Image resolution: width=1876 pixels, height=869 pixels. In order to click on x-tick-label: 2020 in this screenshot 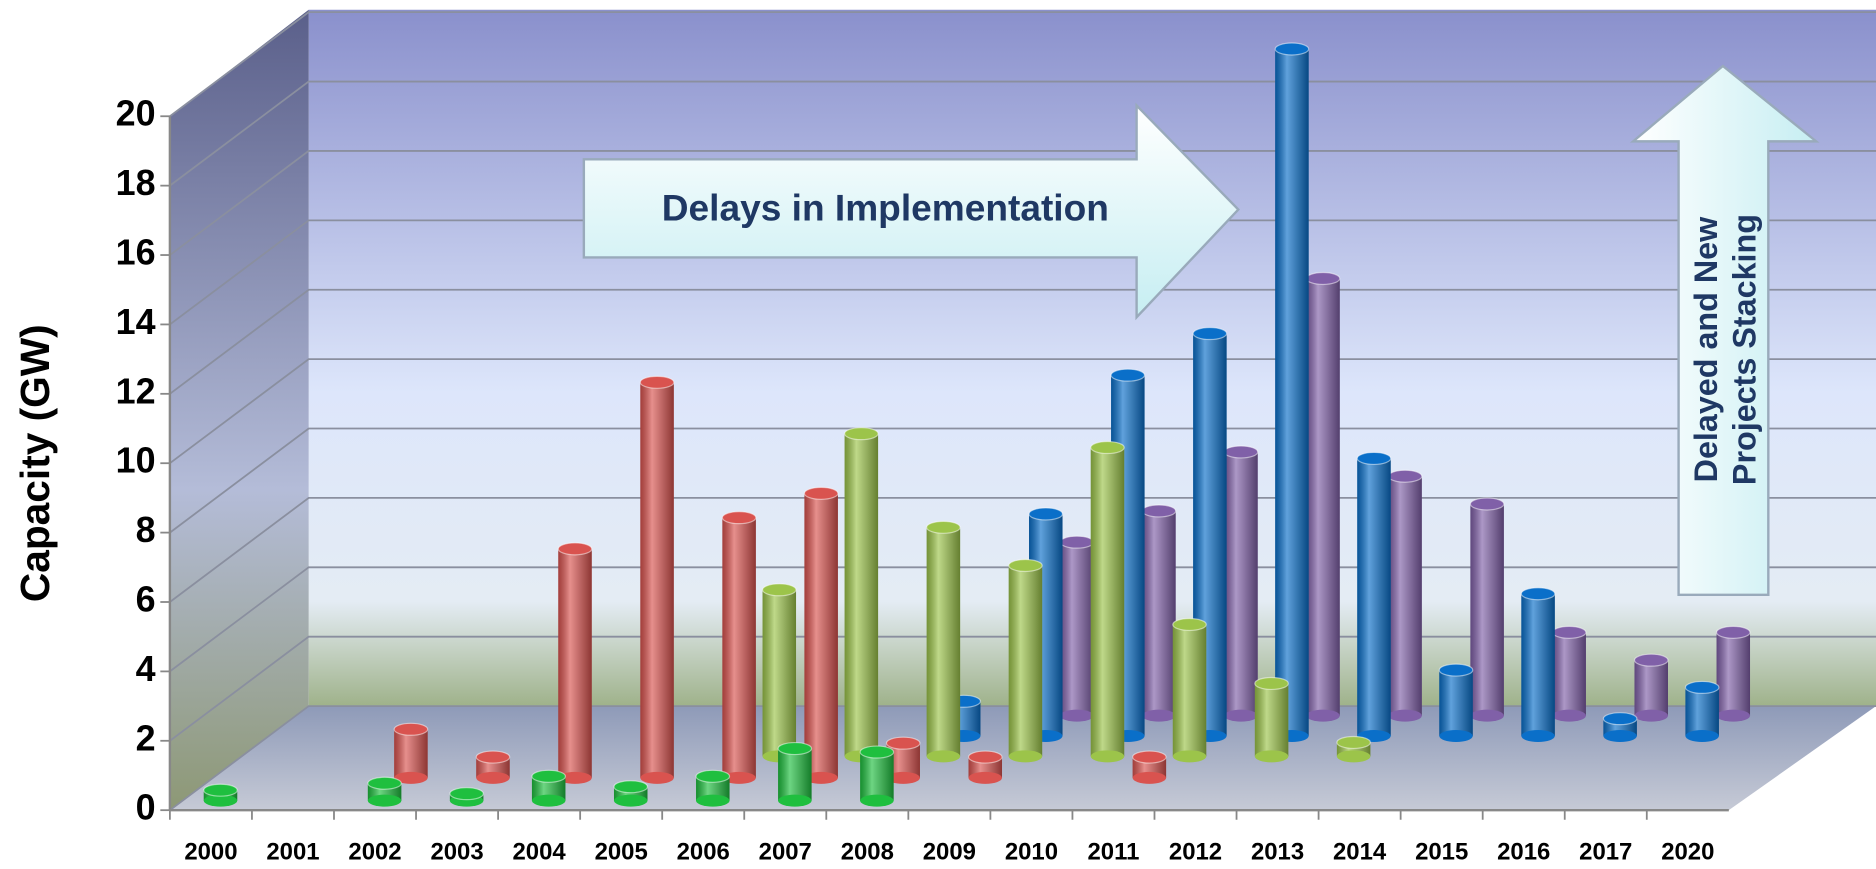, I will do `click(1687, 852)`.